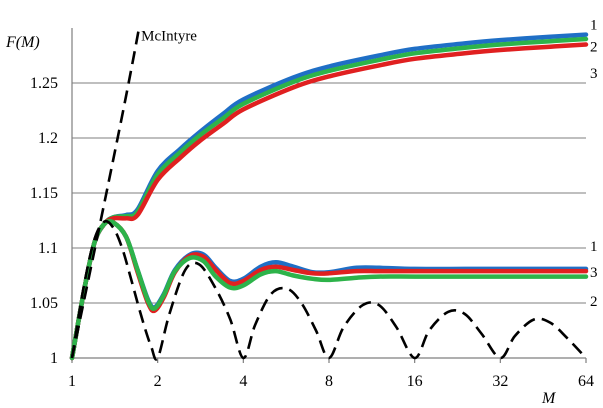  Describe the element at coordinates (54, 358) in the screenshot. I see `y-tick-label: 1` at that location.